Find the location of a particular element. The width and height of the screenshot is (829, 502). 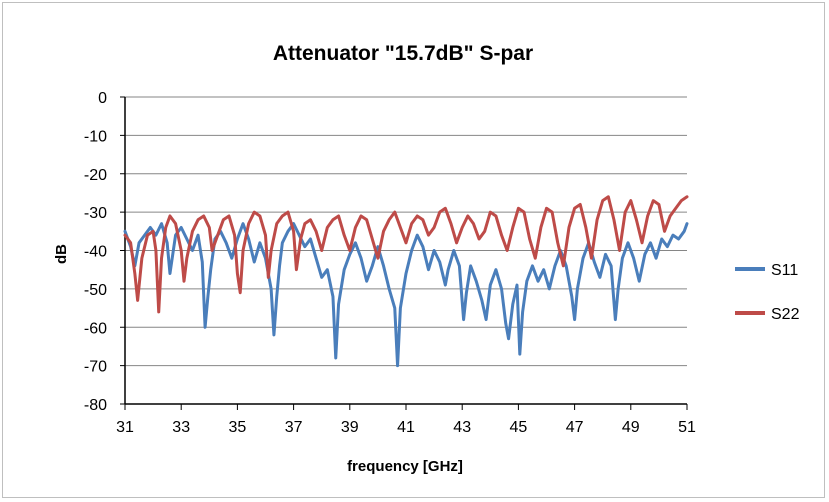

chart-title: Attenuator "15.7dB" S-par is located at coordinates (403, 53).